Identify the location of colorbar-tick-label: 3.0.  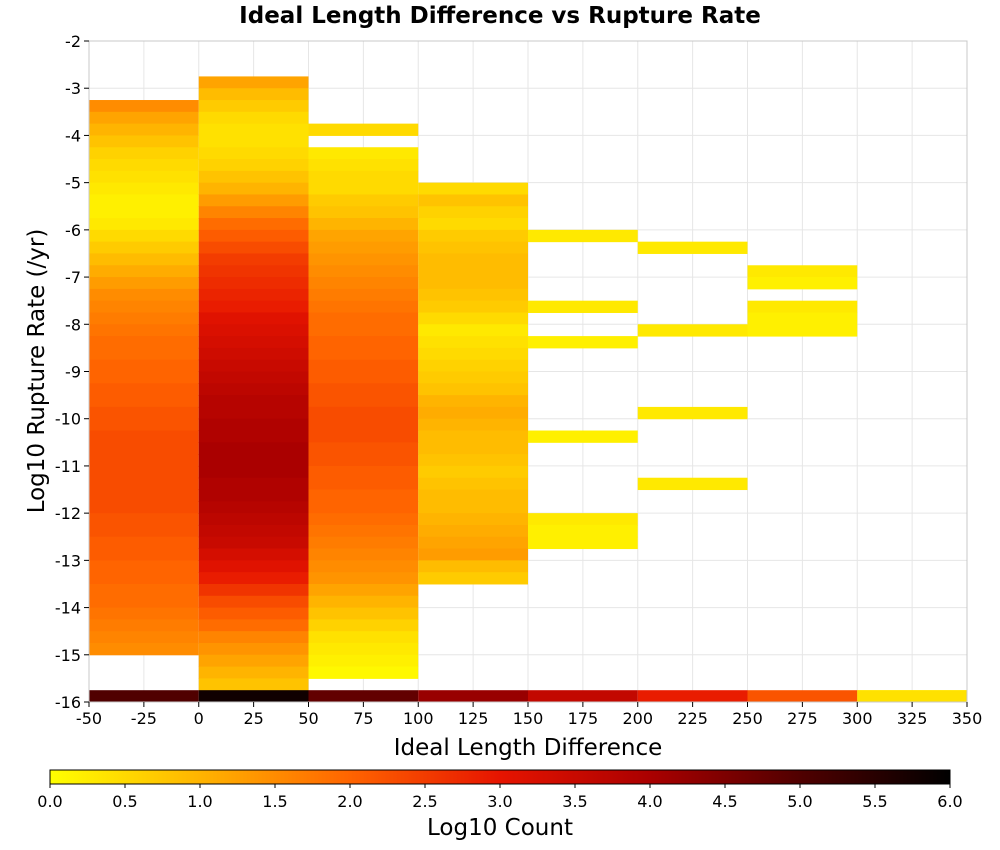
(499, 801).